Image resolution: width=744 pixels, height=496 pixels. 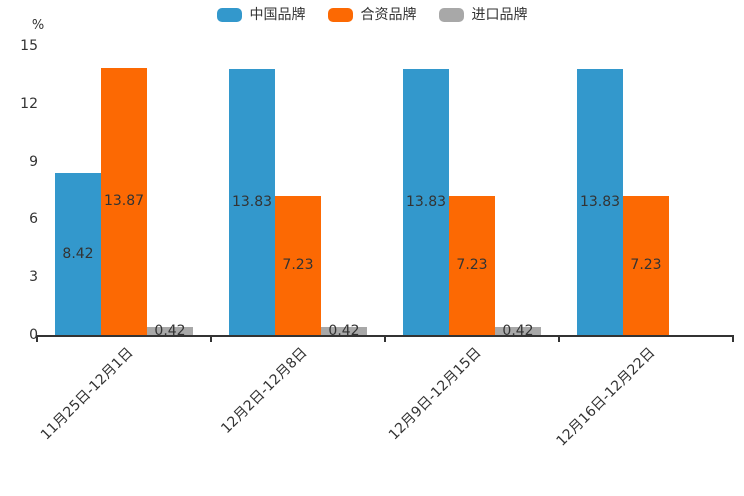 I want to click on bar-value-label: 13.87, so click(x=124, y=201).